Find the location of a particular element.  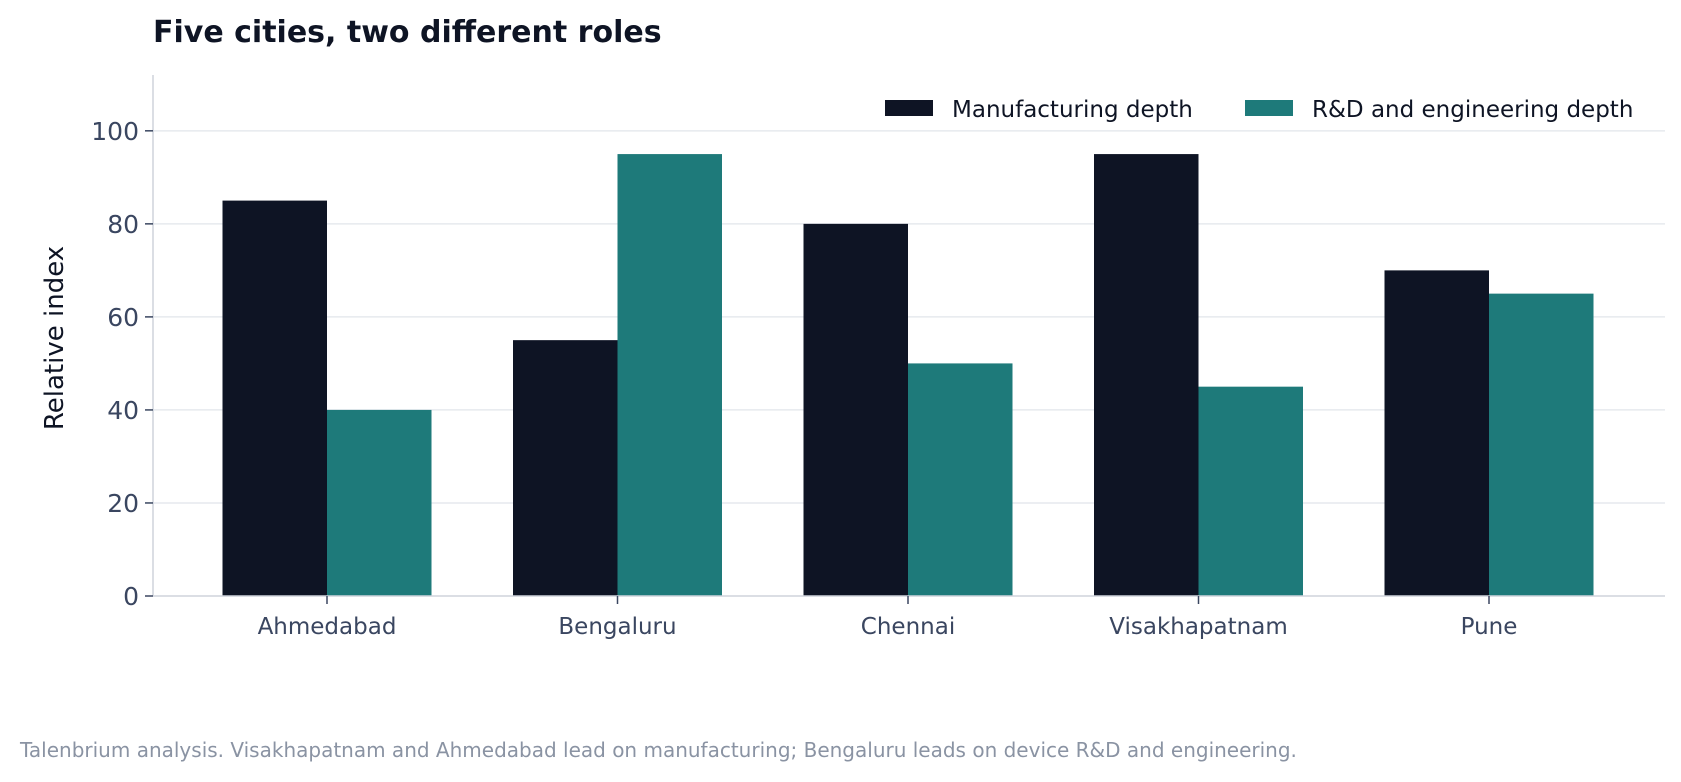

y-tick-label: 80 is located at coordinates (123, 224).